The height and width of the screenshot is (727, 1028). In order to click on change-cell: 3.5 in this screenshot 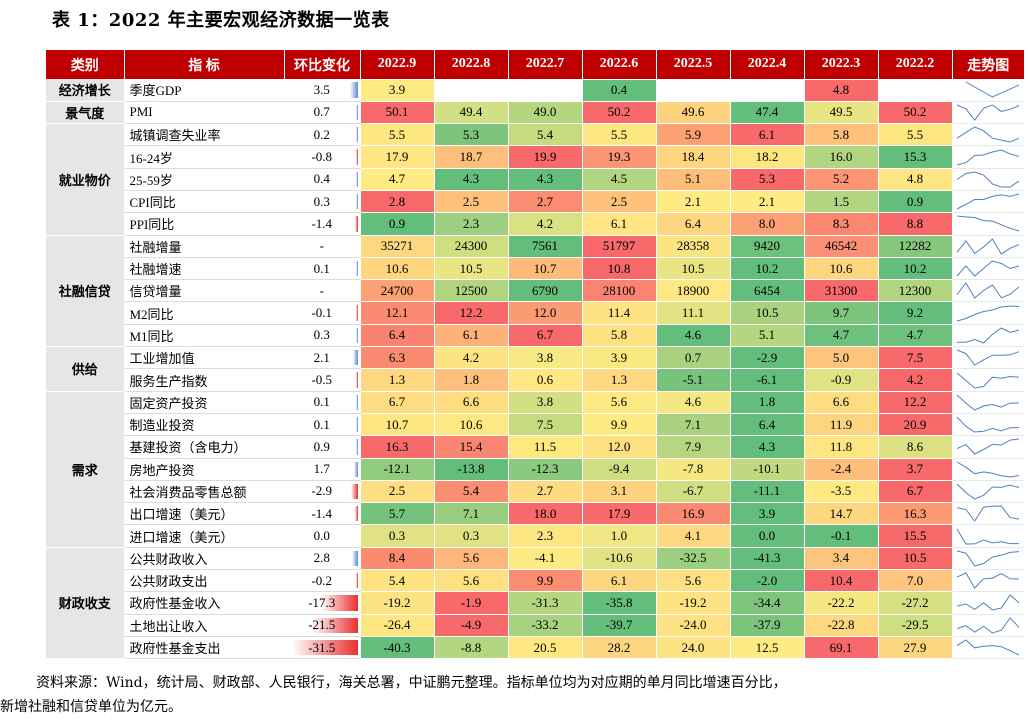, I will do `click(322, 90)`.